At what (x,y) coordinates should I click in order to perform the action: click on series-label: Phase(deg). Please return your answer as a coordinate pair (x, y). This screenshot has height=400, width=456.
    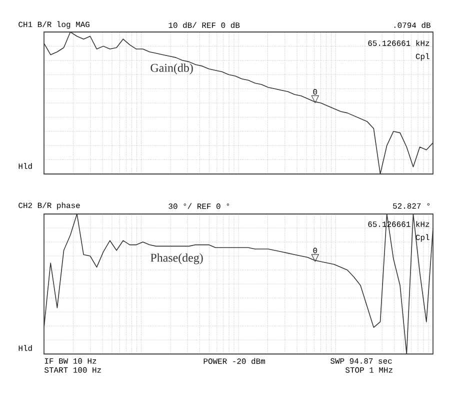
    Looking at the image, I should click on (176, 258).